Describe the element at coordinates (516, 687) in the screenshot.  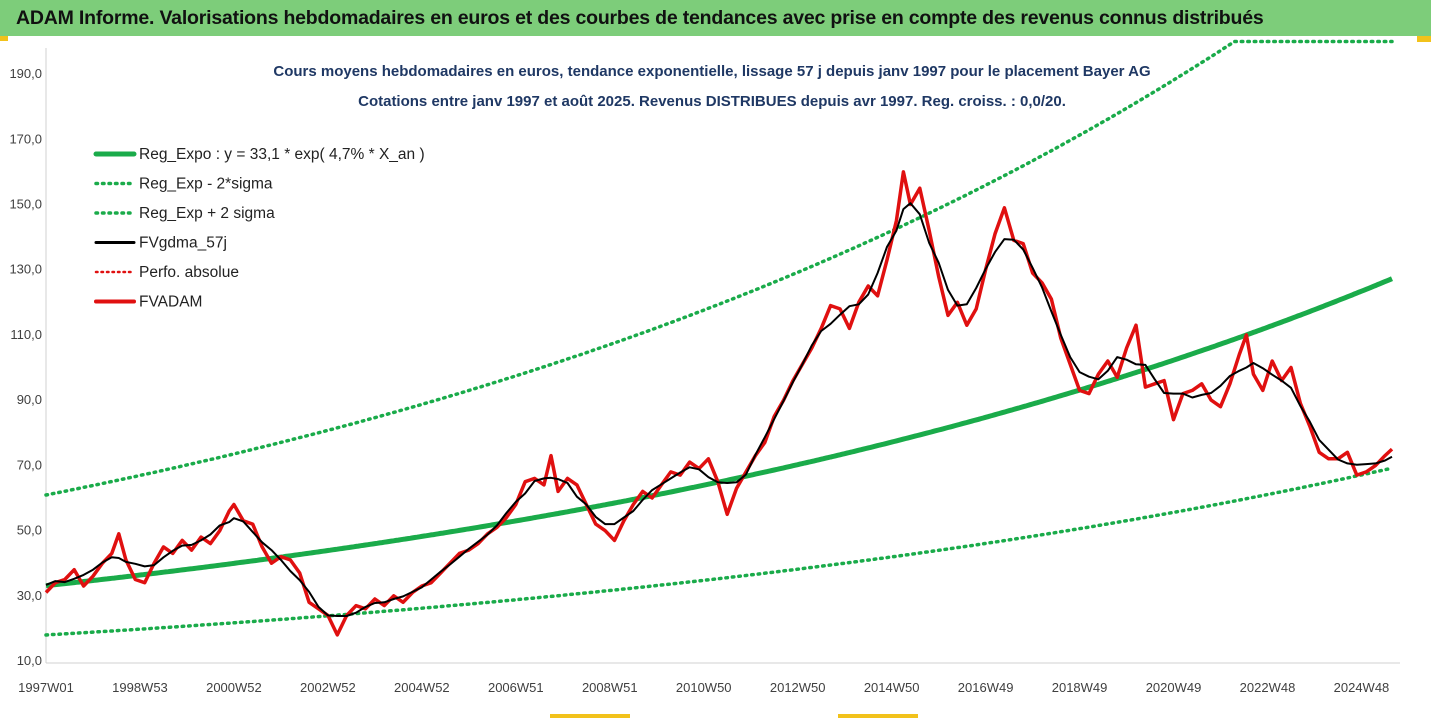
I see `x-tick-label: 2006W51` at that location.